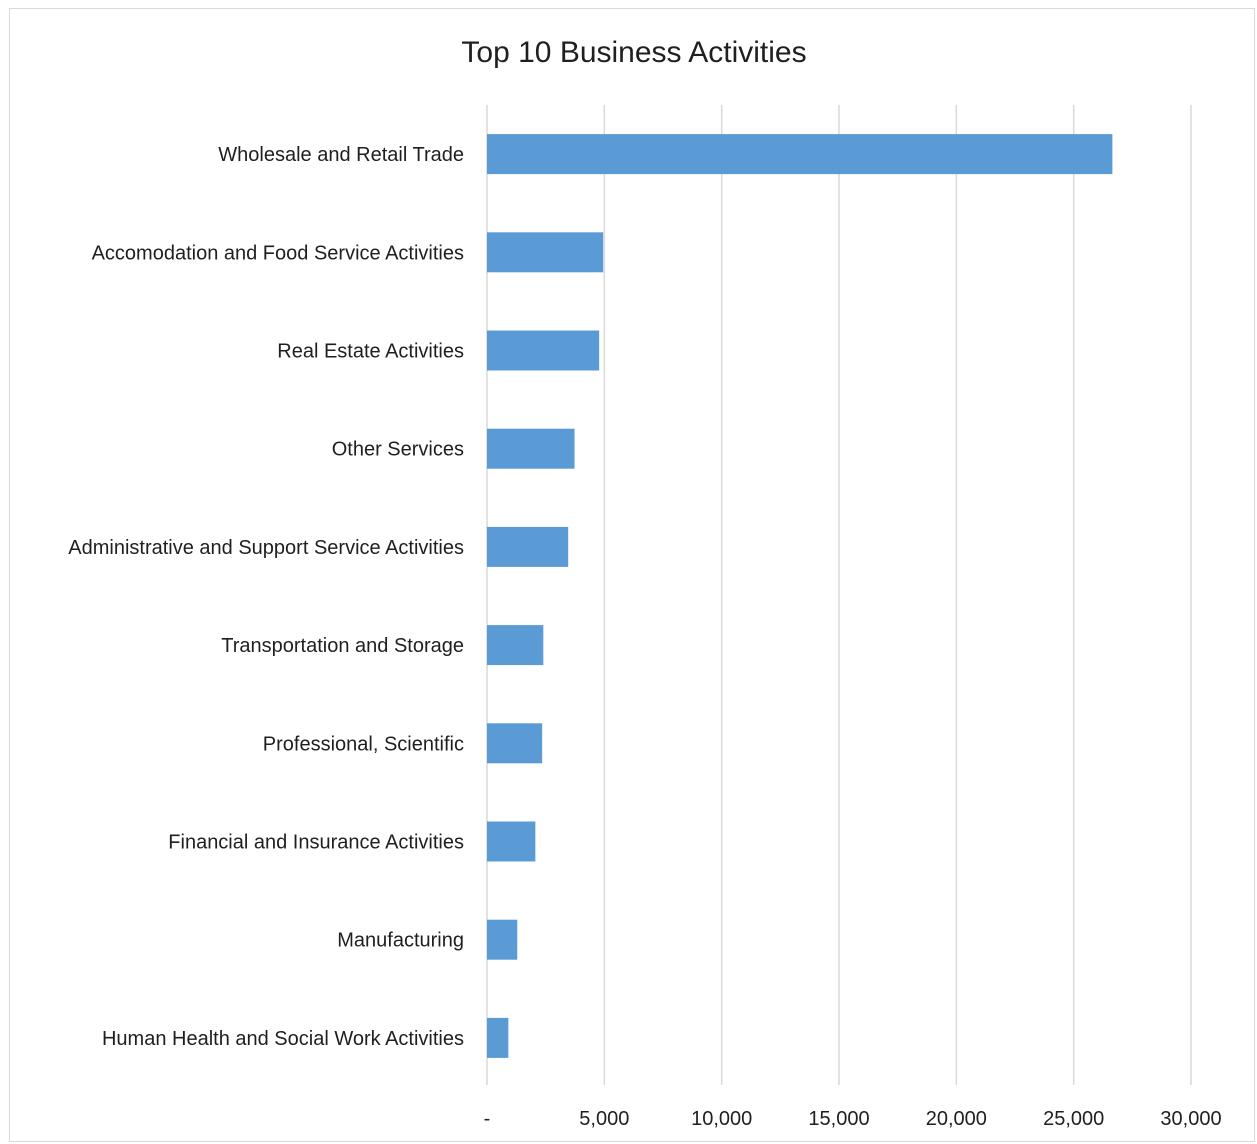  I want to click on x-tick-label: 30,000, so click(1190, 1119).